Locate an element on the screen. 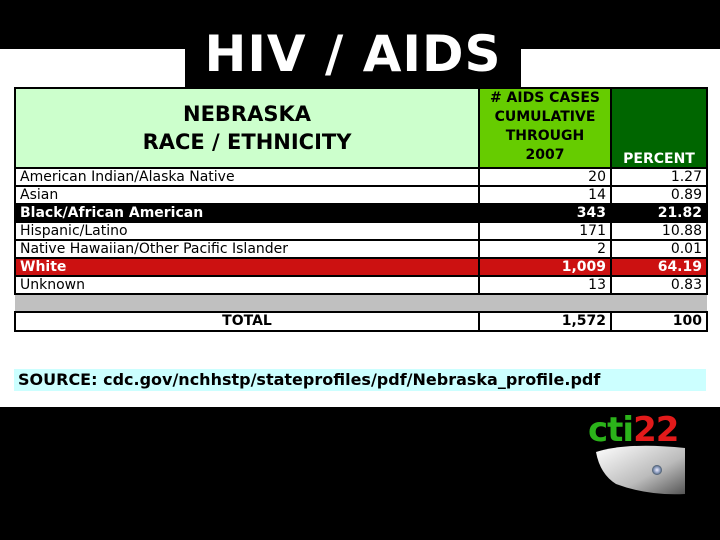  row-cases: 343 is located at coordinates (545, 213).